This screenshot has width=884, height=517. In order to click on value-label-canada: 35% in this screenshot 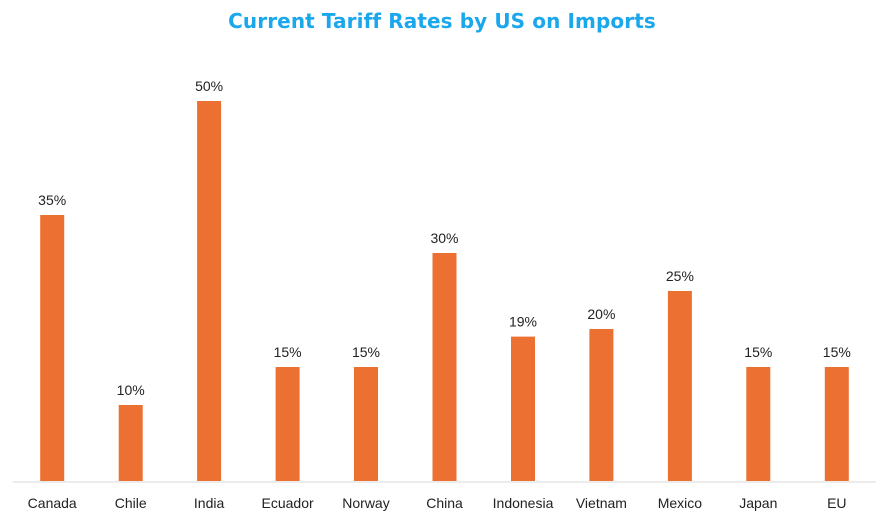, I will do `click(52, 200)`.